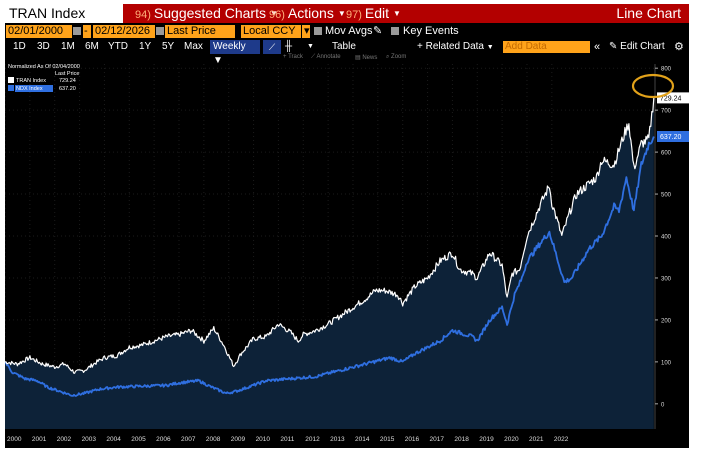  Describe the element at coordinates (168, 46) in the screenshot. I see `period-5y: 5Y` at that location.